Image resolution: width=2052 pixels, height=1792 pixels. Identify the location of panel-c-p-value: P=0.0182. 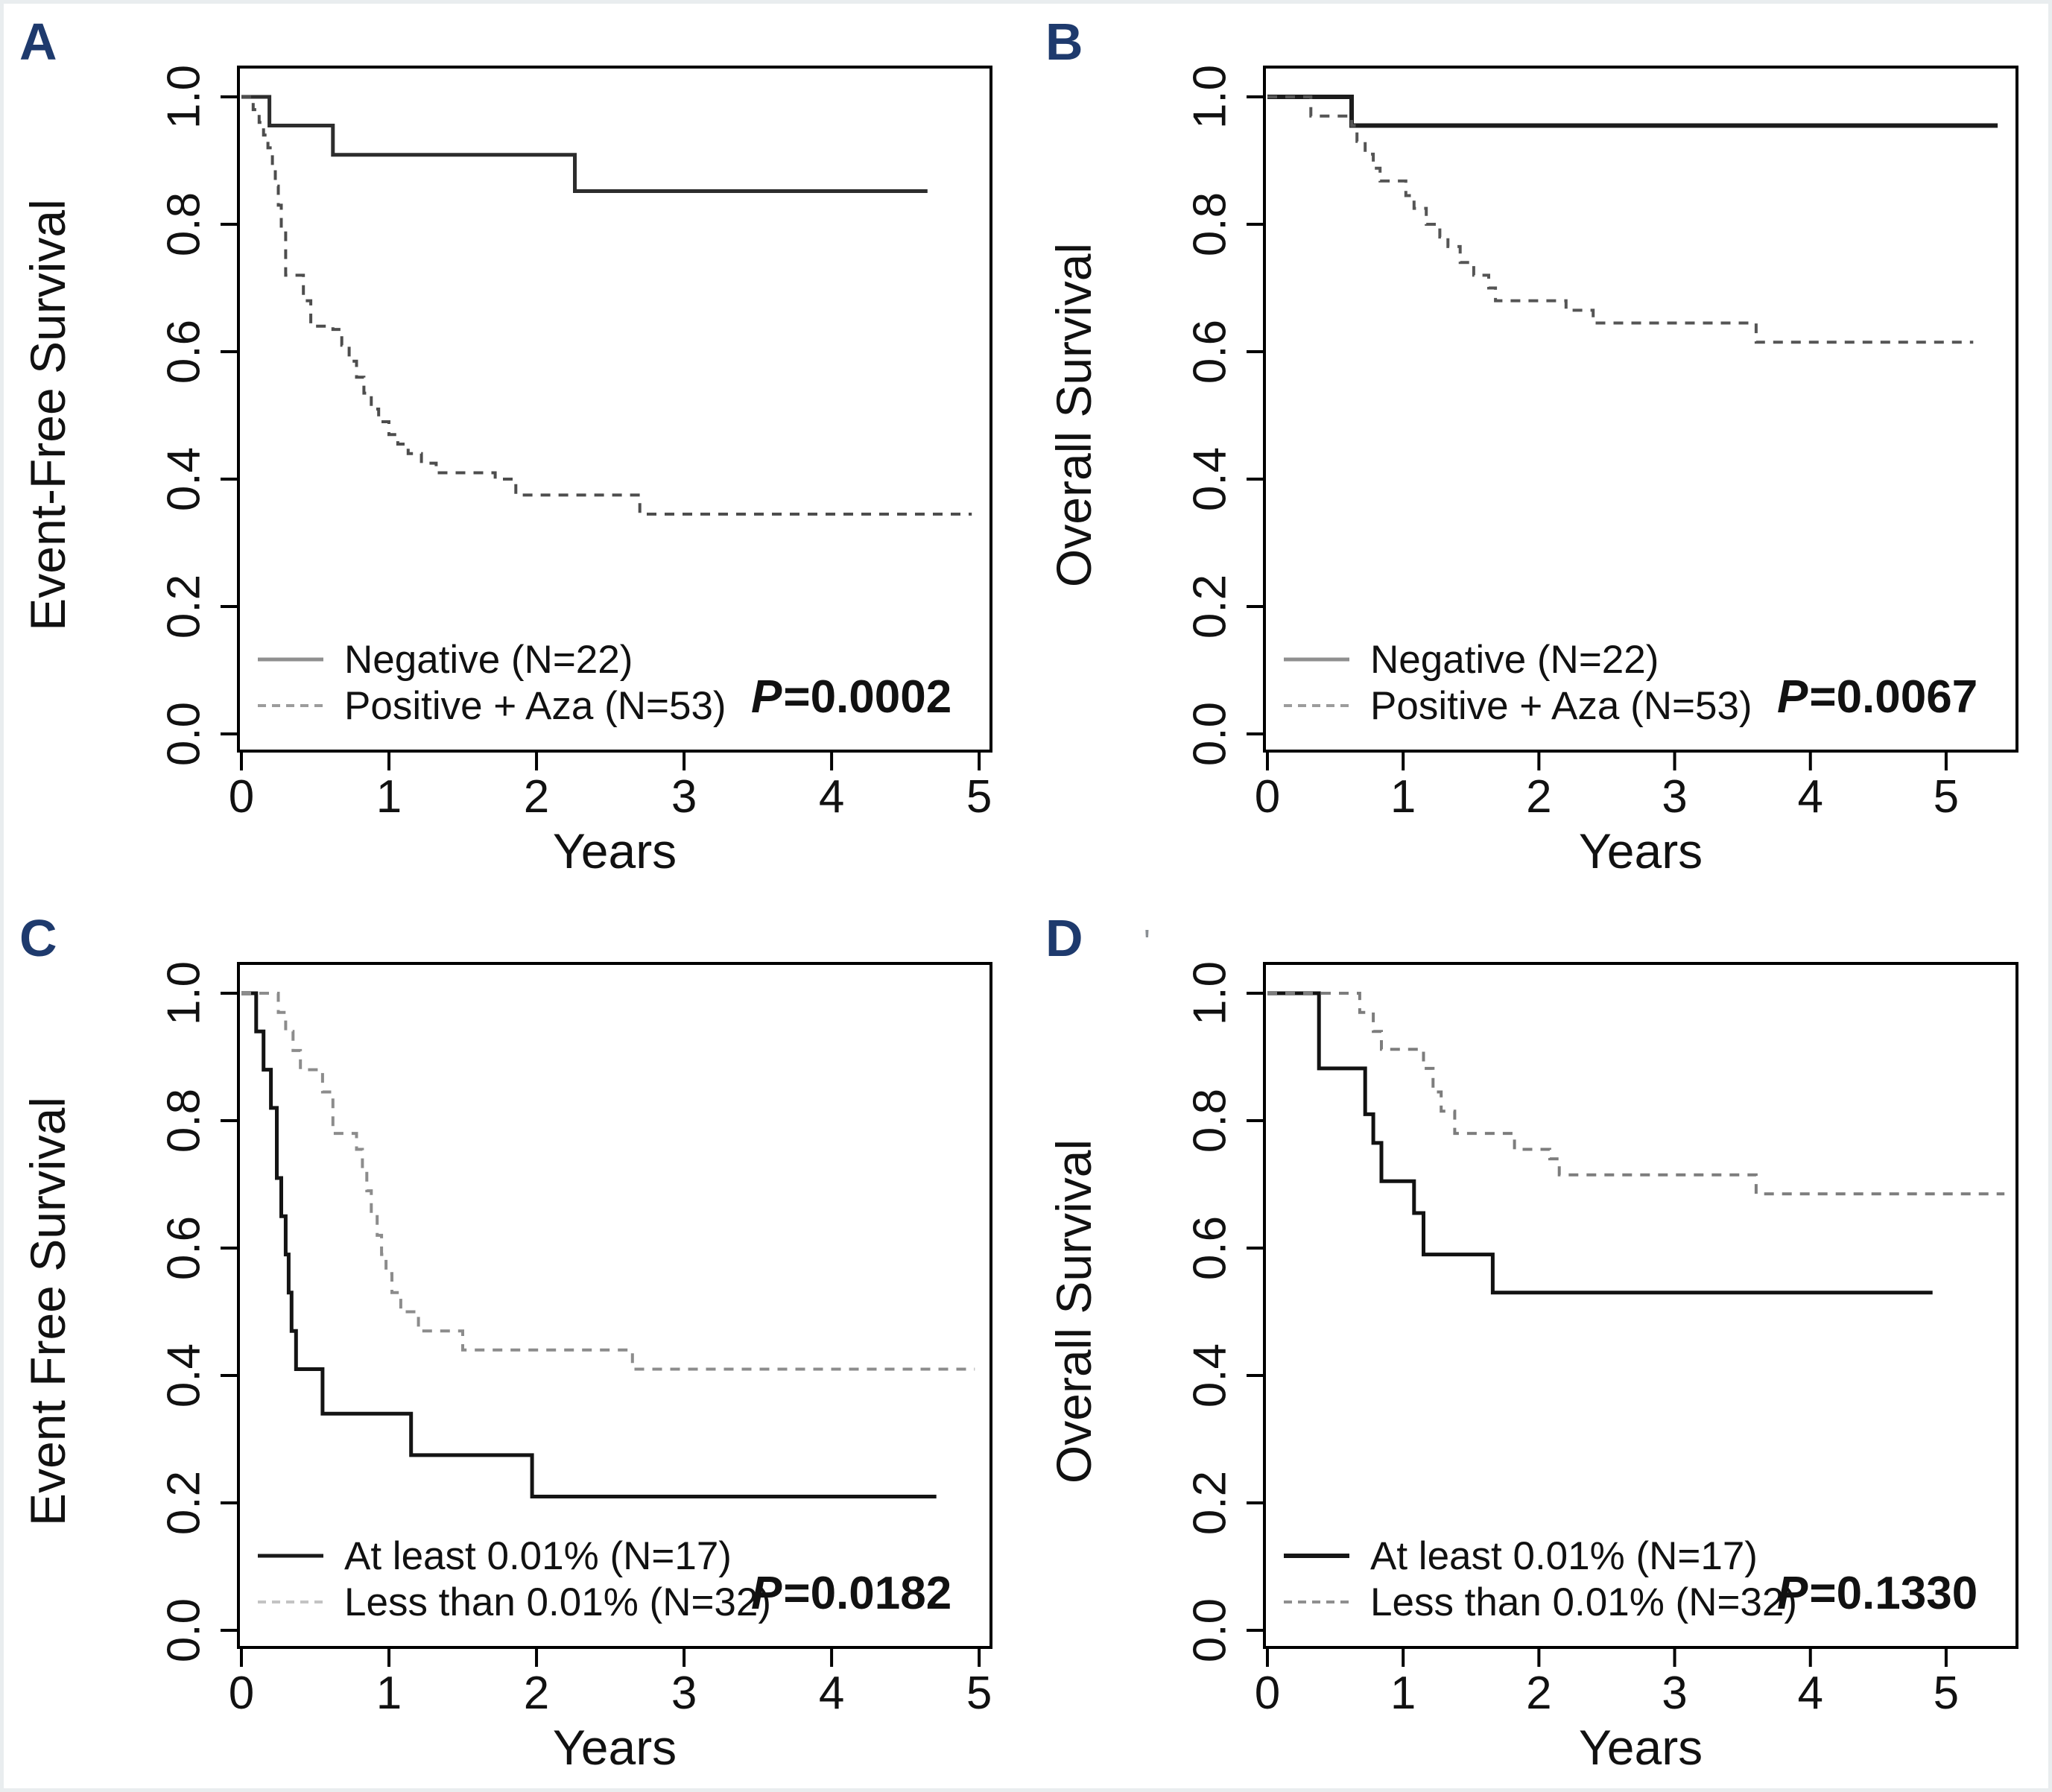
(851, 1593).